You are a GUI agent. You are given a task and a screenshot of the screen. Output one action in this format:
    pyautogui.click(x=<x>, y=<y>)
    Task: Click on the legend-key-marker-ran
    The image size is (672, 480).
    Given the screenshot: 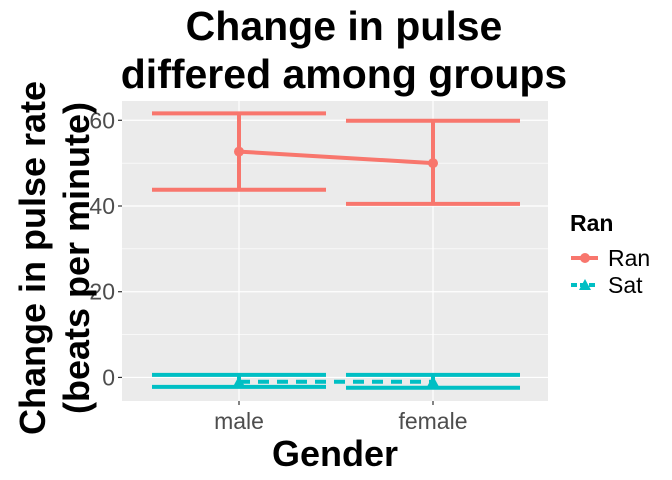 What is the action you would take?
    pyautogui.click(x=585, y=258)
    